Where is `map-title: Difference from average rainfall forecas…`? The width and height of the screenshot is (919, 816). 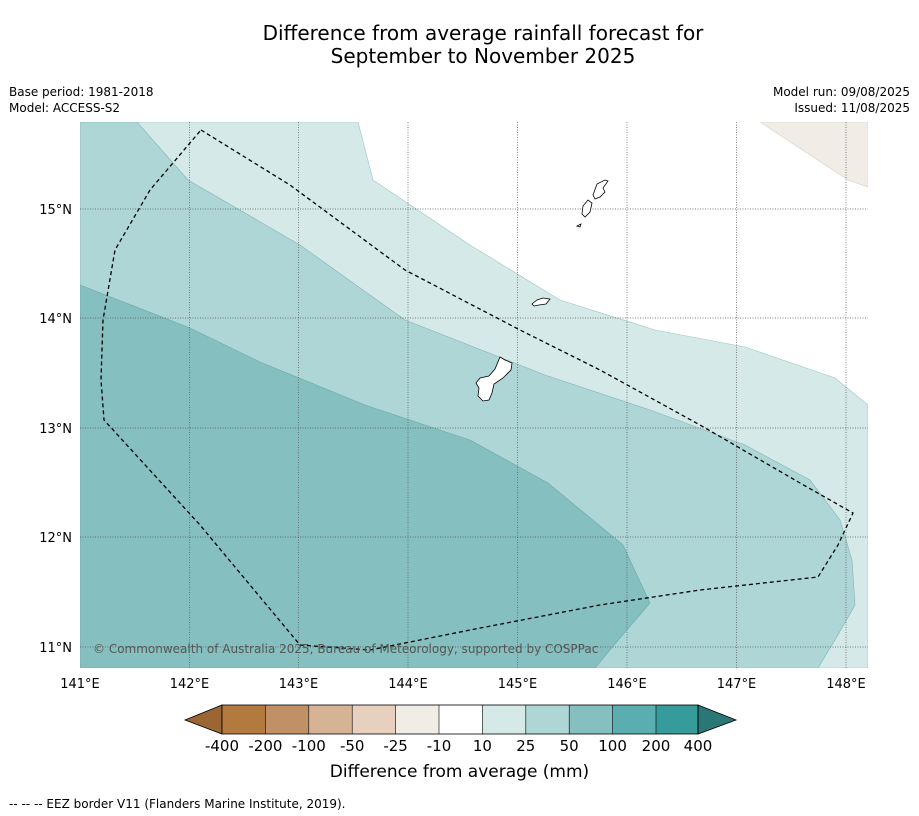
map-title: Difference from average rainfall forecas… is located at coordinates (459, 45).